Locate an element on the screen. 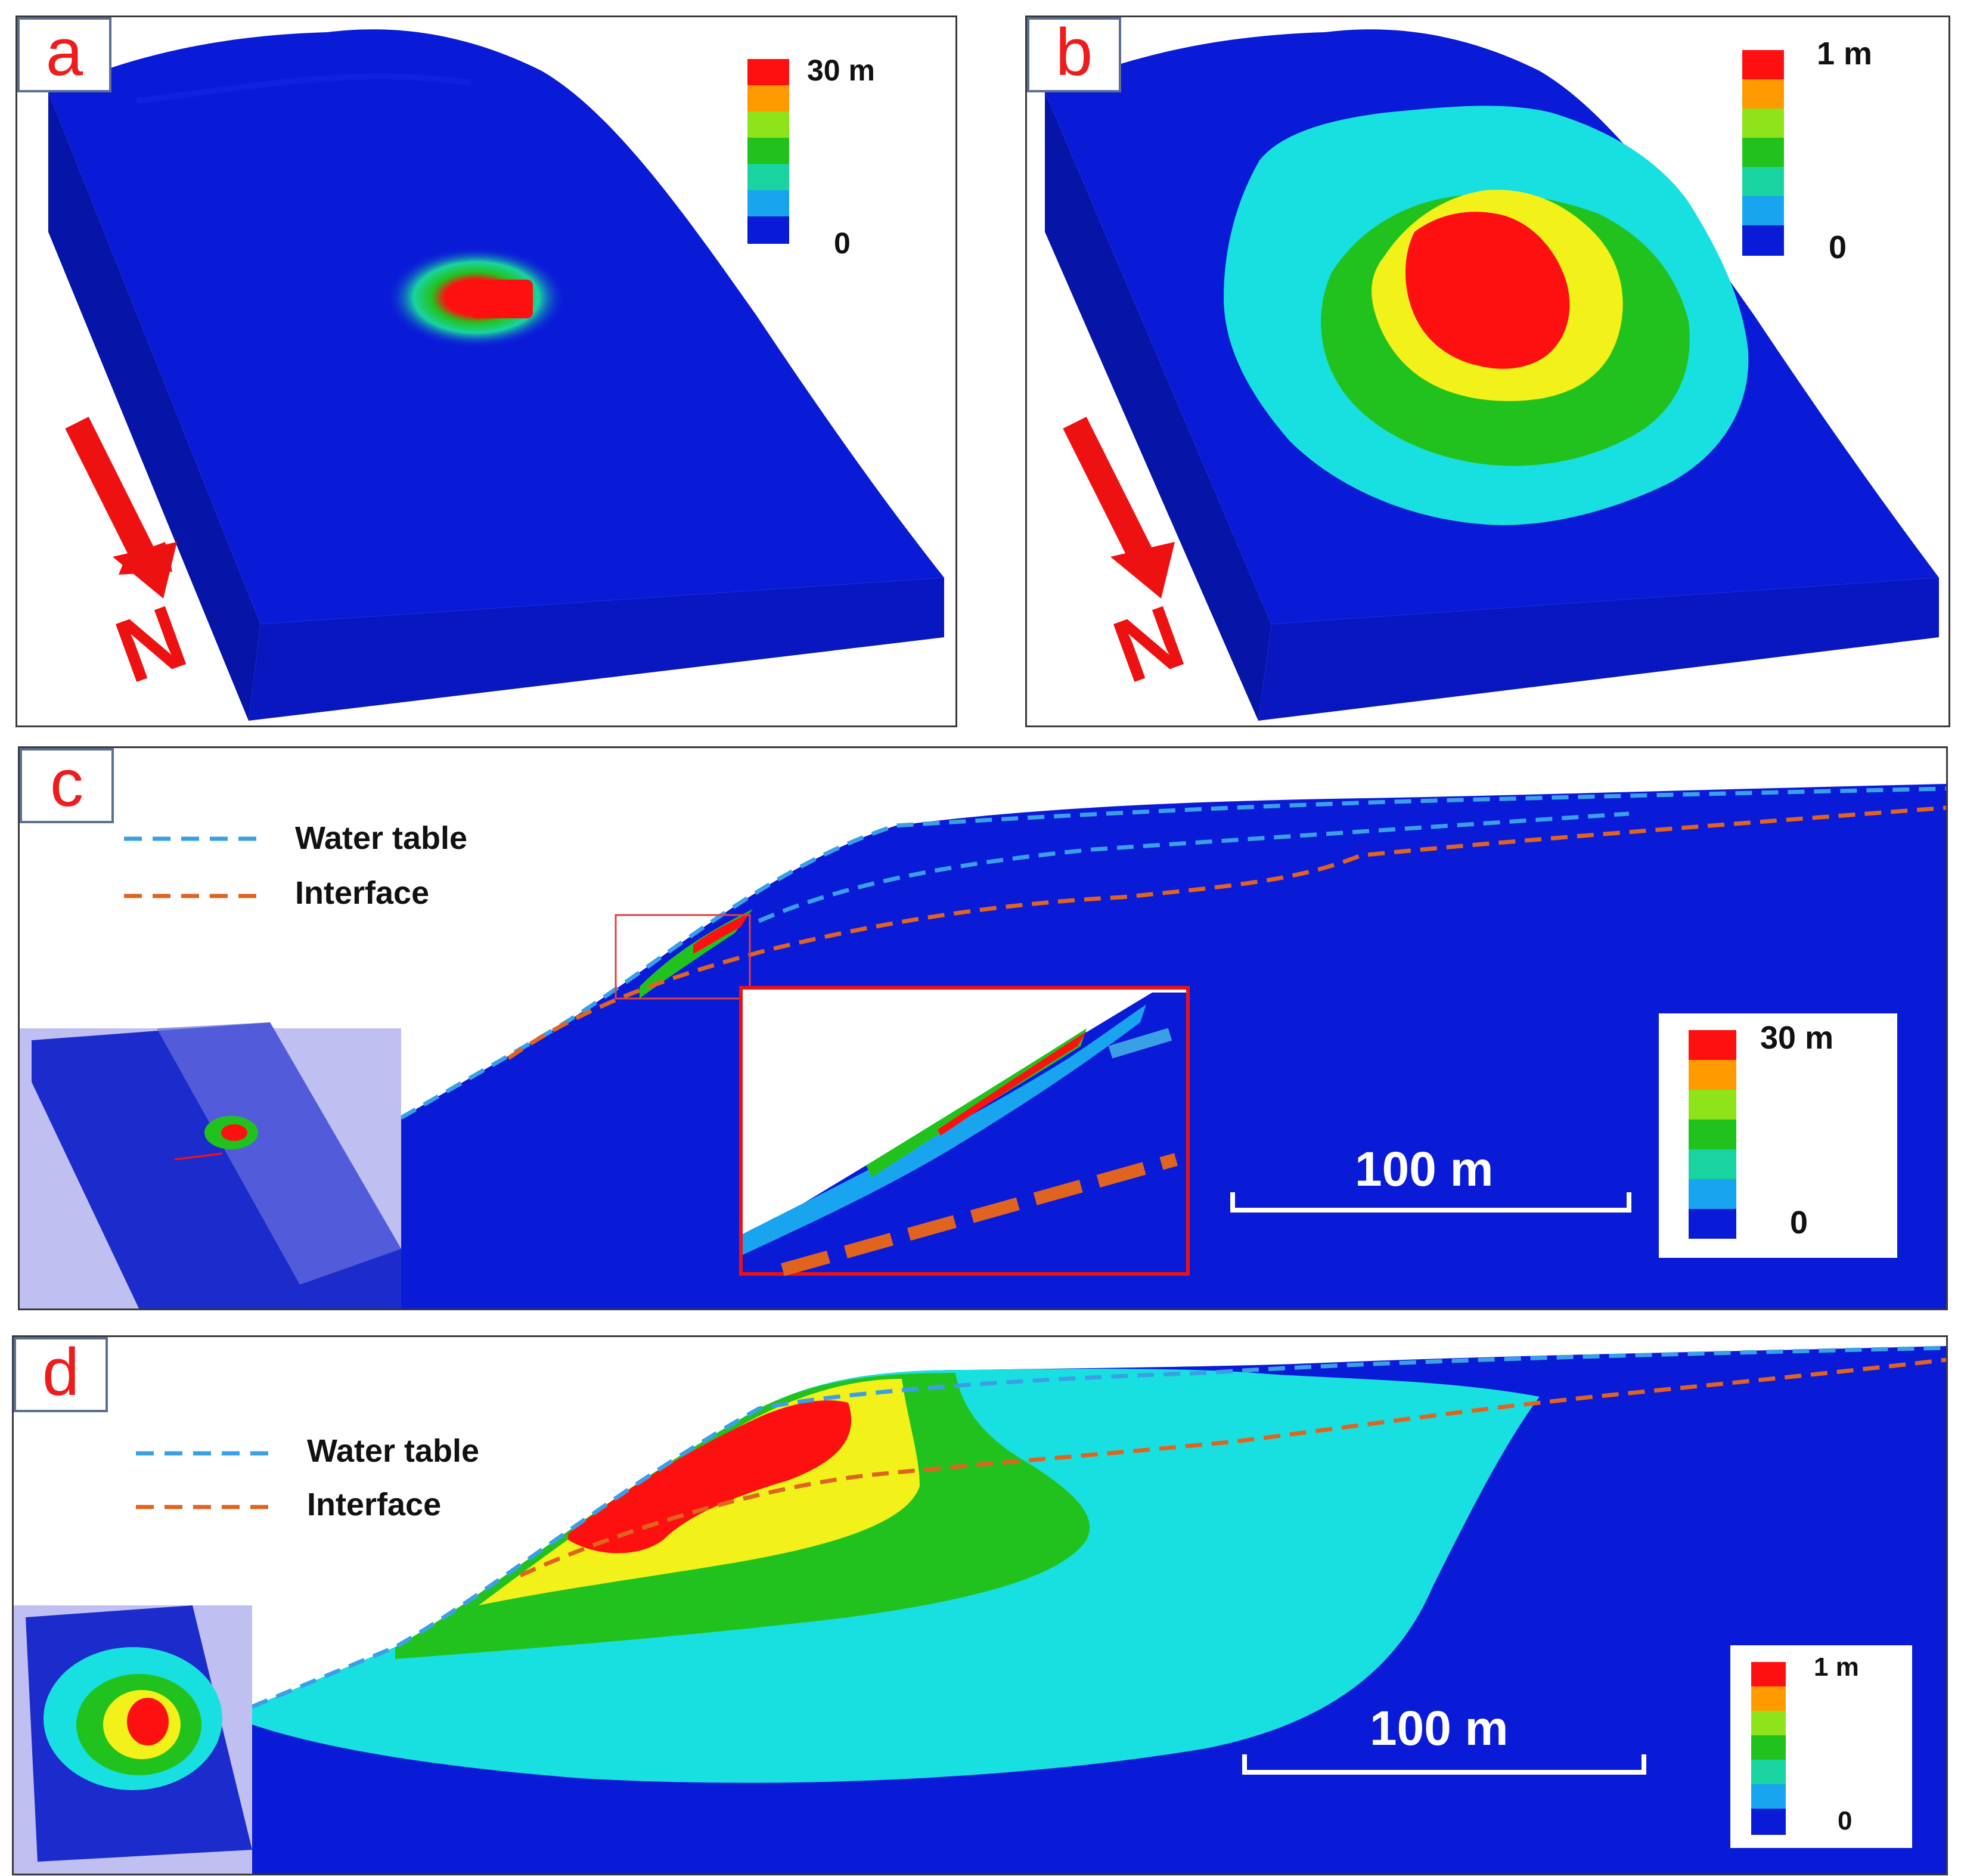 This screenshot has width=1961, height=1876. water-table-line is located at coordinates (1173, 953).